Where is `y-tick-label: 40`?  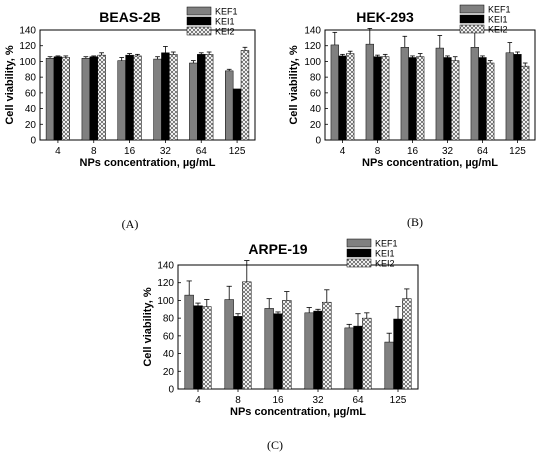
y-tick-label: 40 is located at coordinates (31, 109).